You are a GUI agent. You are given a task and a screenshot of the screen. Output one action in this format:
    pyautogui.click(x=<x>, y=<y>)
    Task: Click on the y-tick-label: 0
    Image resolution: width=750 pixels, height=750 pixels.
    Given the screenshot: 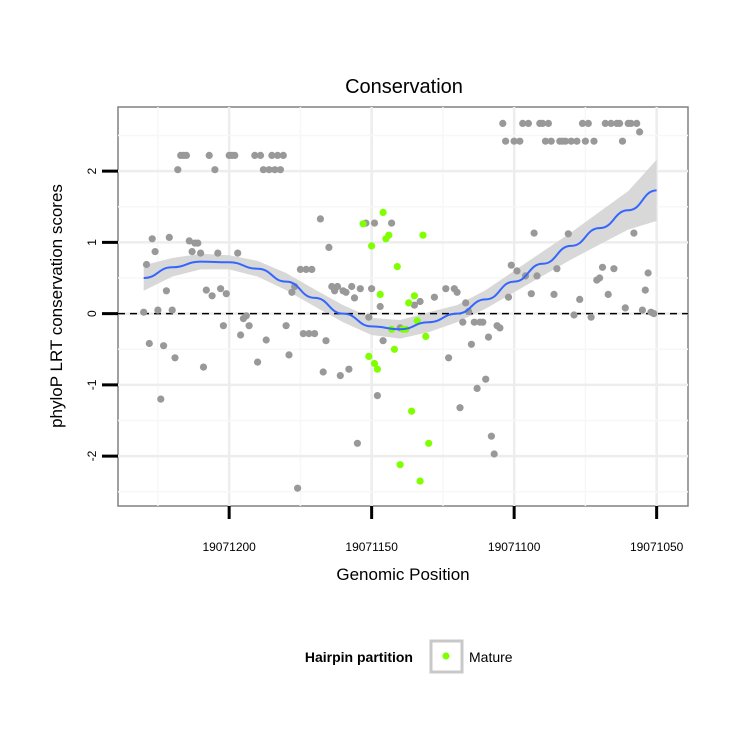 What is the action you would take?
    pyautogui.click(x=92, y=313)
    